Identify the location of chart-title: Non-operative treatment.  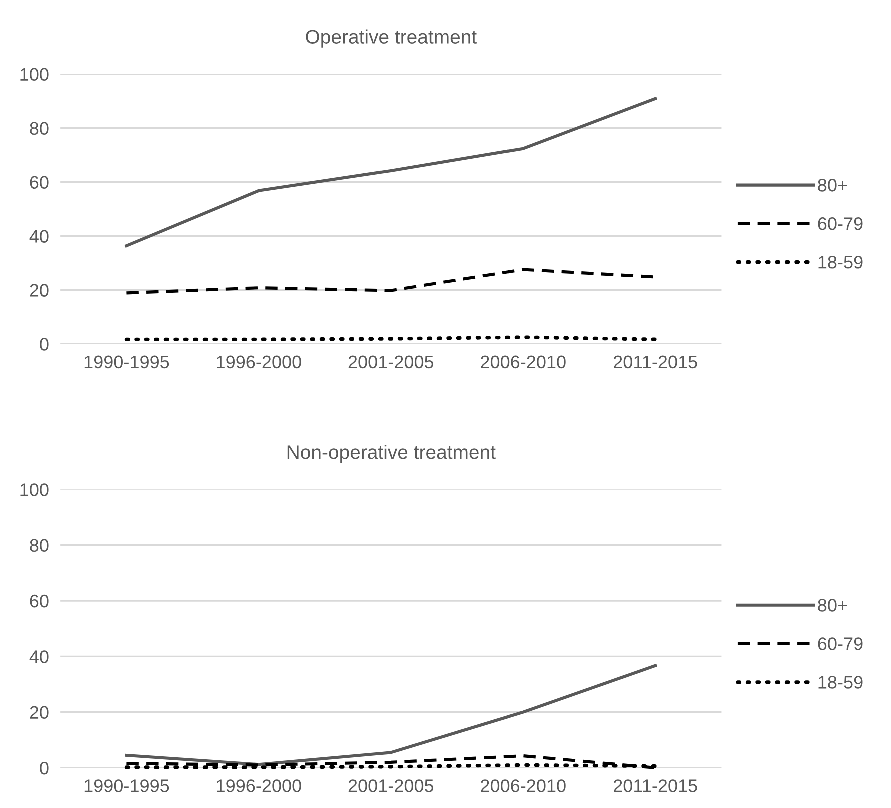
(392, 454).